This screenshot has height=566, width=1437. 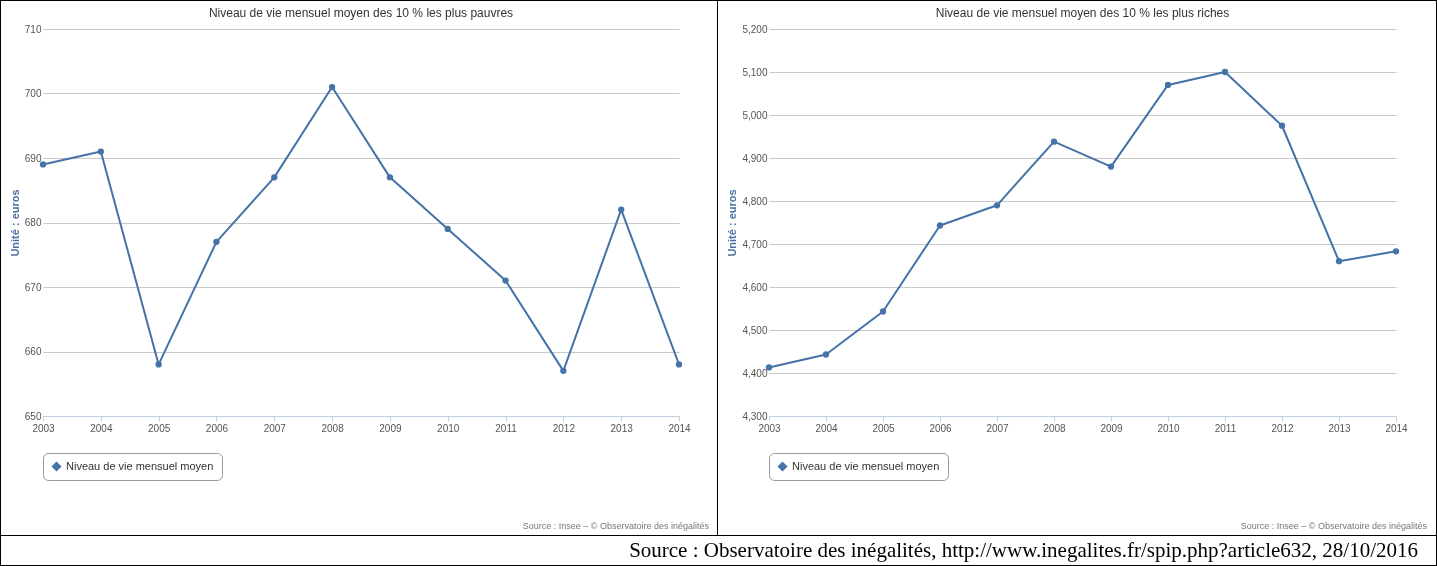 What do you see at coordinates (33, 351) in the screenshot?
I see `y-tick-label: 660` at bounding box center [33, 351].